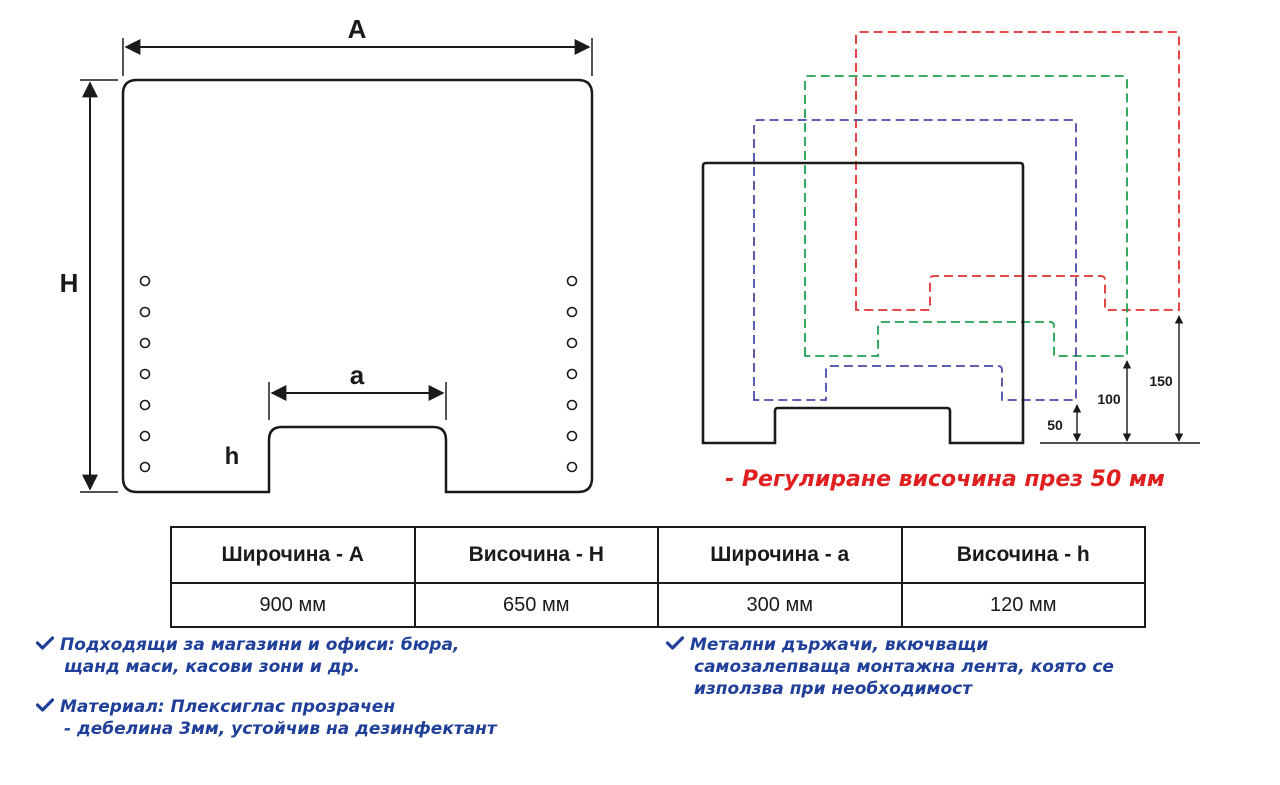 This screenshot has width=1280, height=785. I want to click on panel-outline-50-dashed, so click(915, 260).